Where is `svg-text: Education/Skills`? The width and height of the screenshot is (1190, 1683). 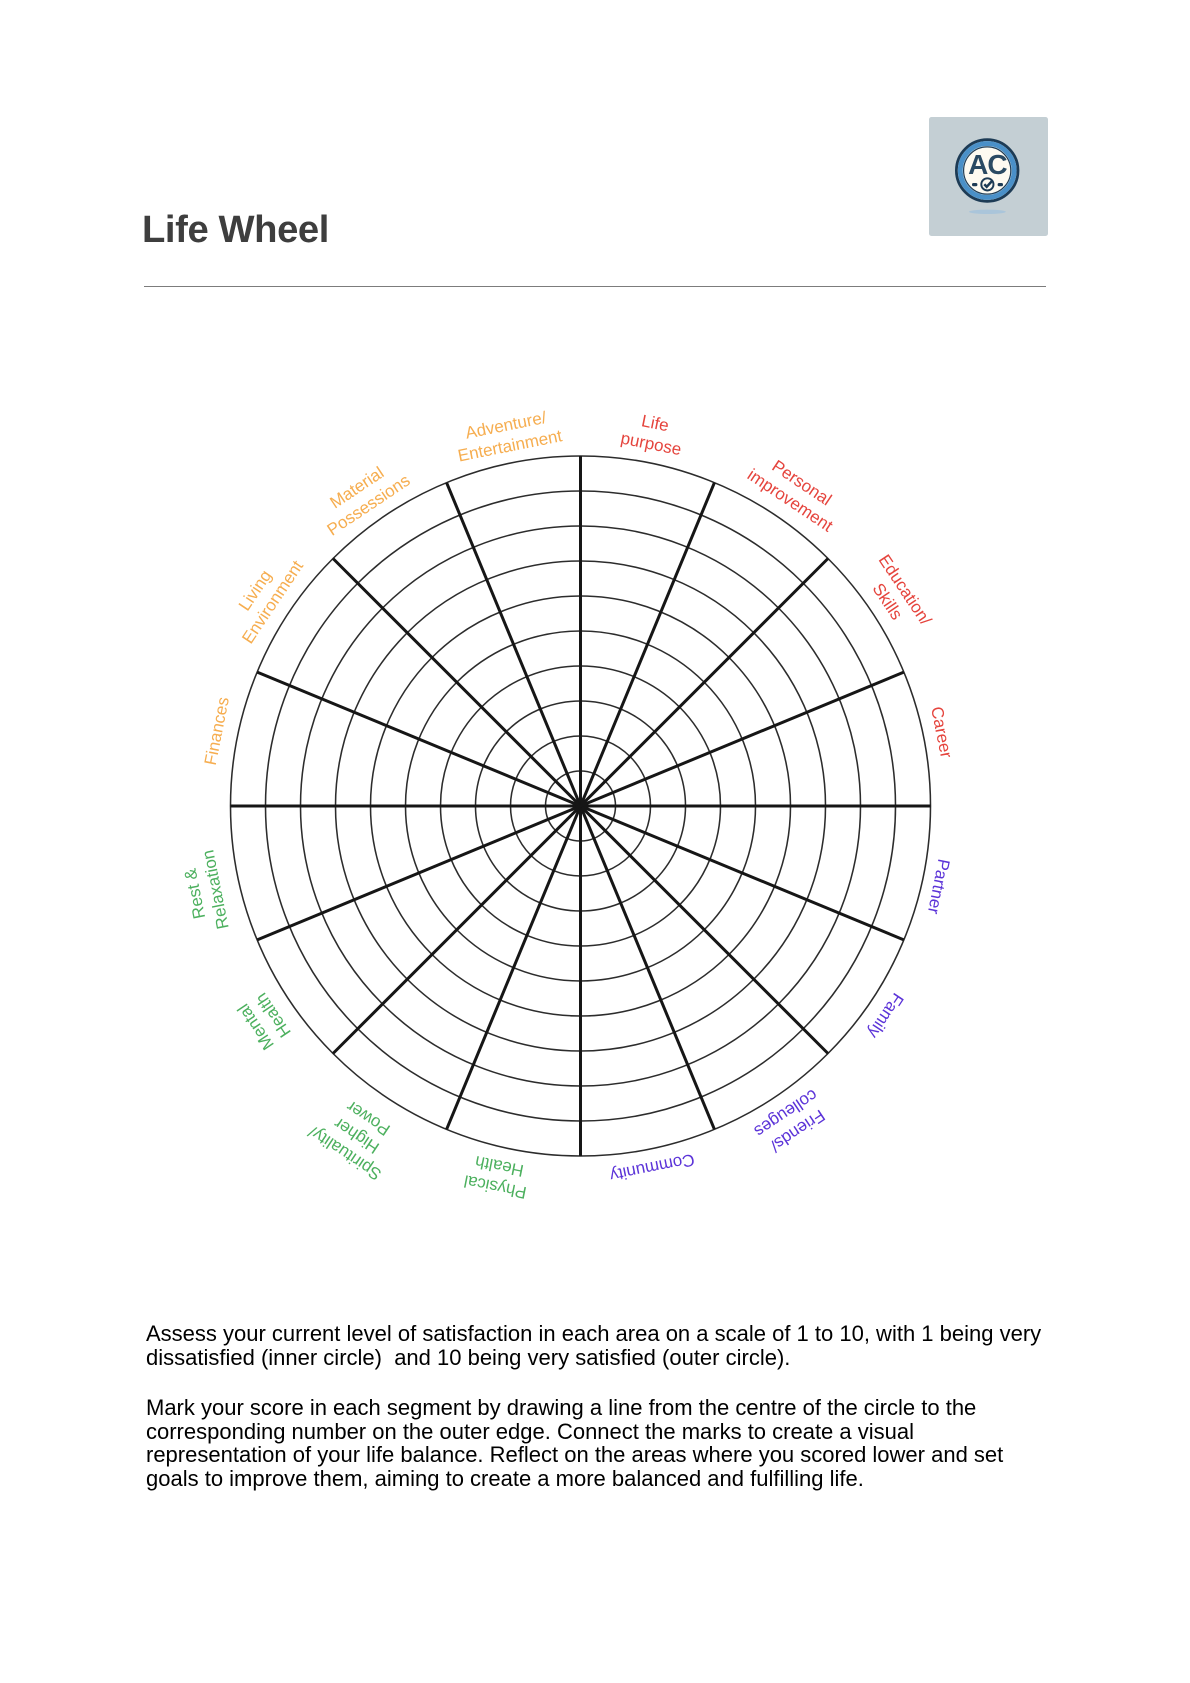 svg-text: Education/Skills is located at coordinates (896, 595).